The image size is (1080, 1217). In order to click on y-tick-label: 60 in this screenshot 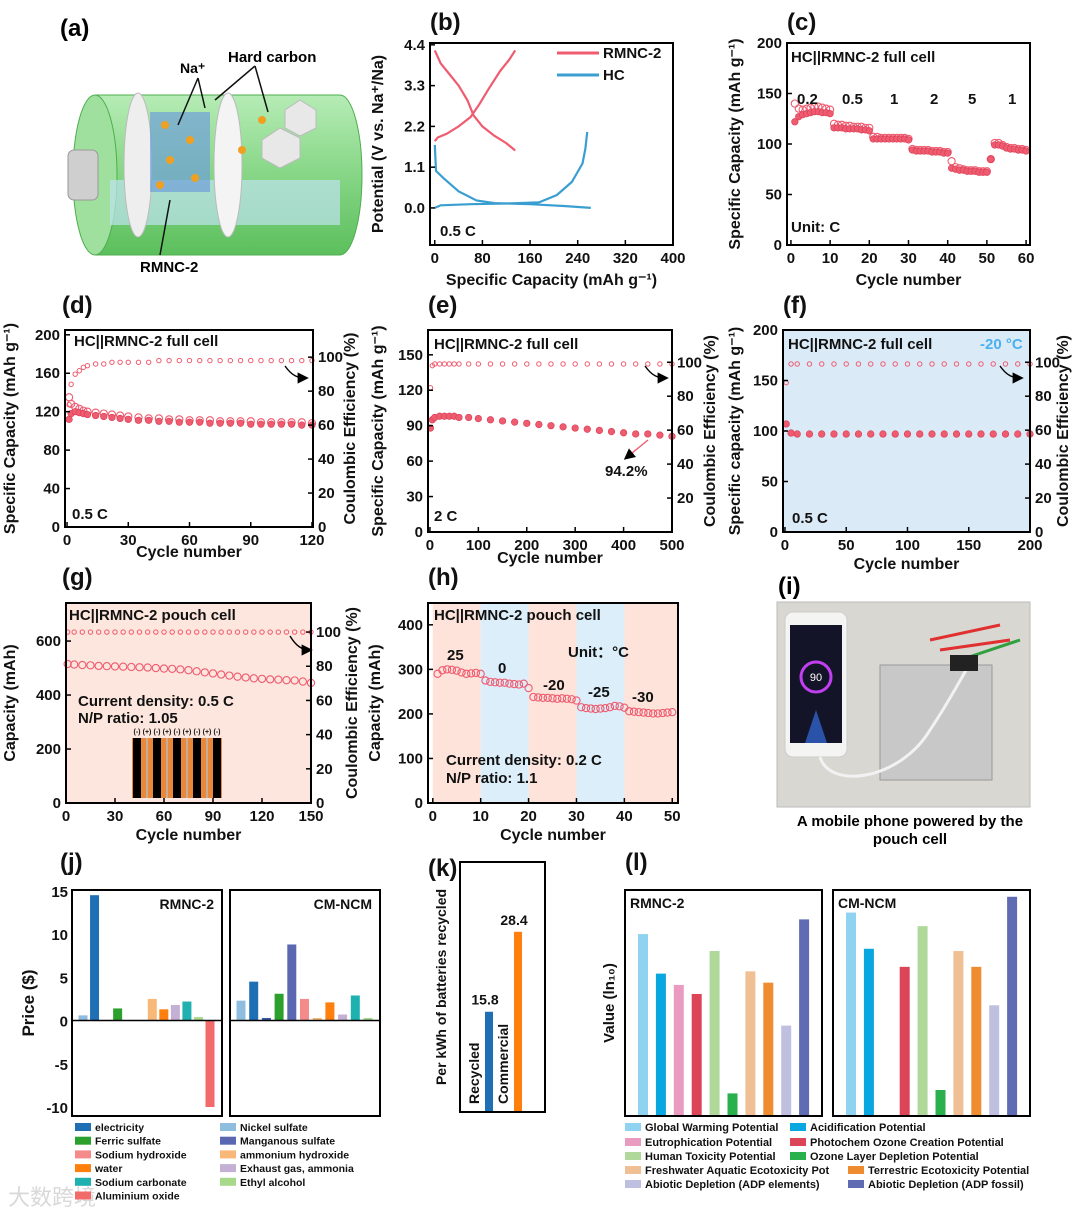, I will do `click(414, 461)`.